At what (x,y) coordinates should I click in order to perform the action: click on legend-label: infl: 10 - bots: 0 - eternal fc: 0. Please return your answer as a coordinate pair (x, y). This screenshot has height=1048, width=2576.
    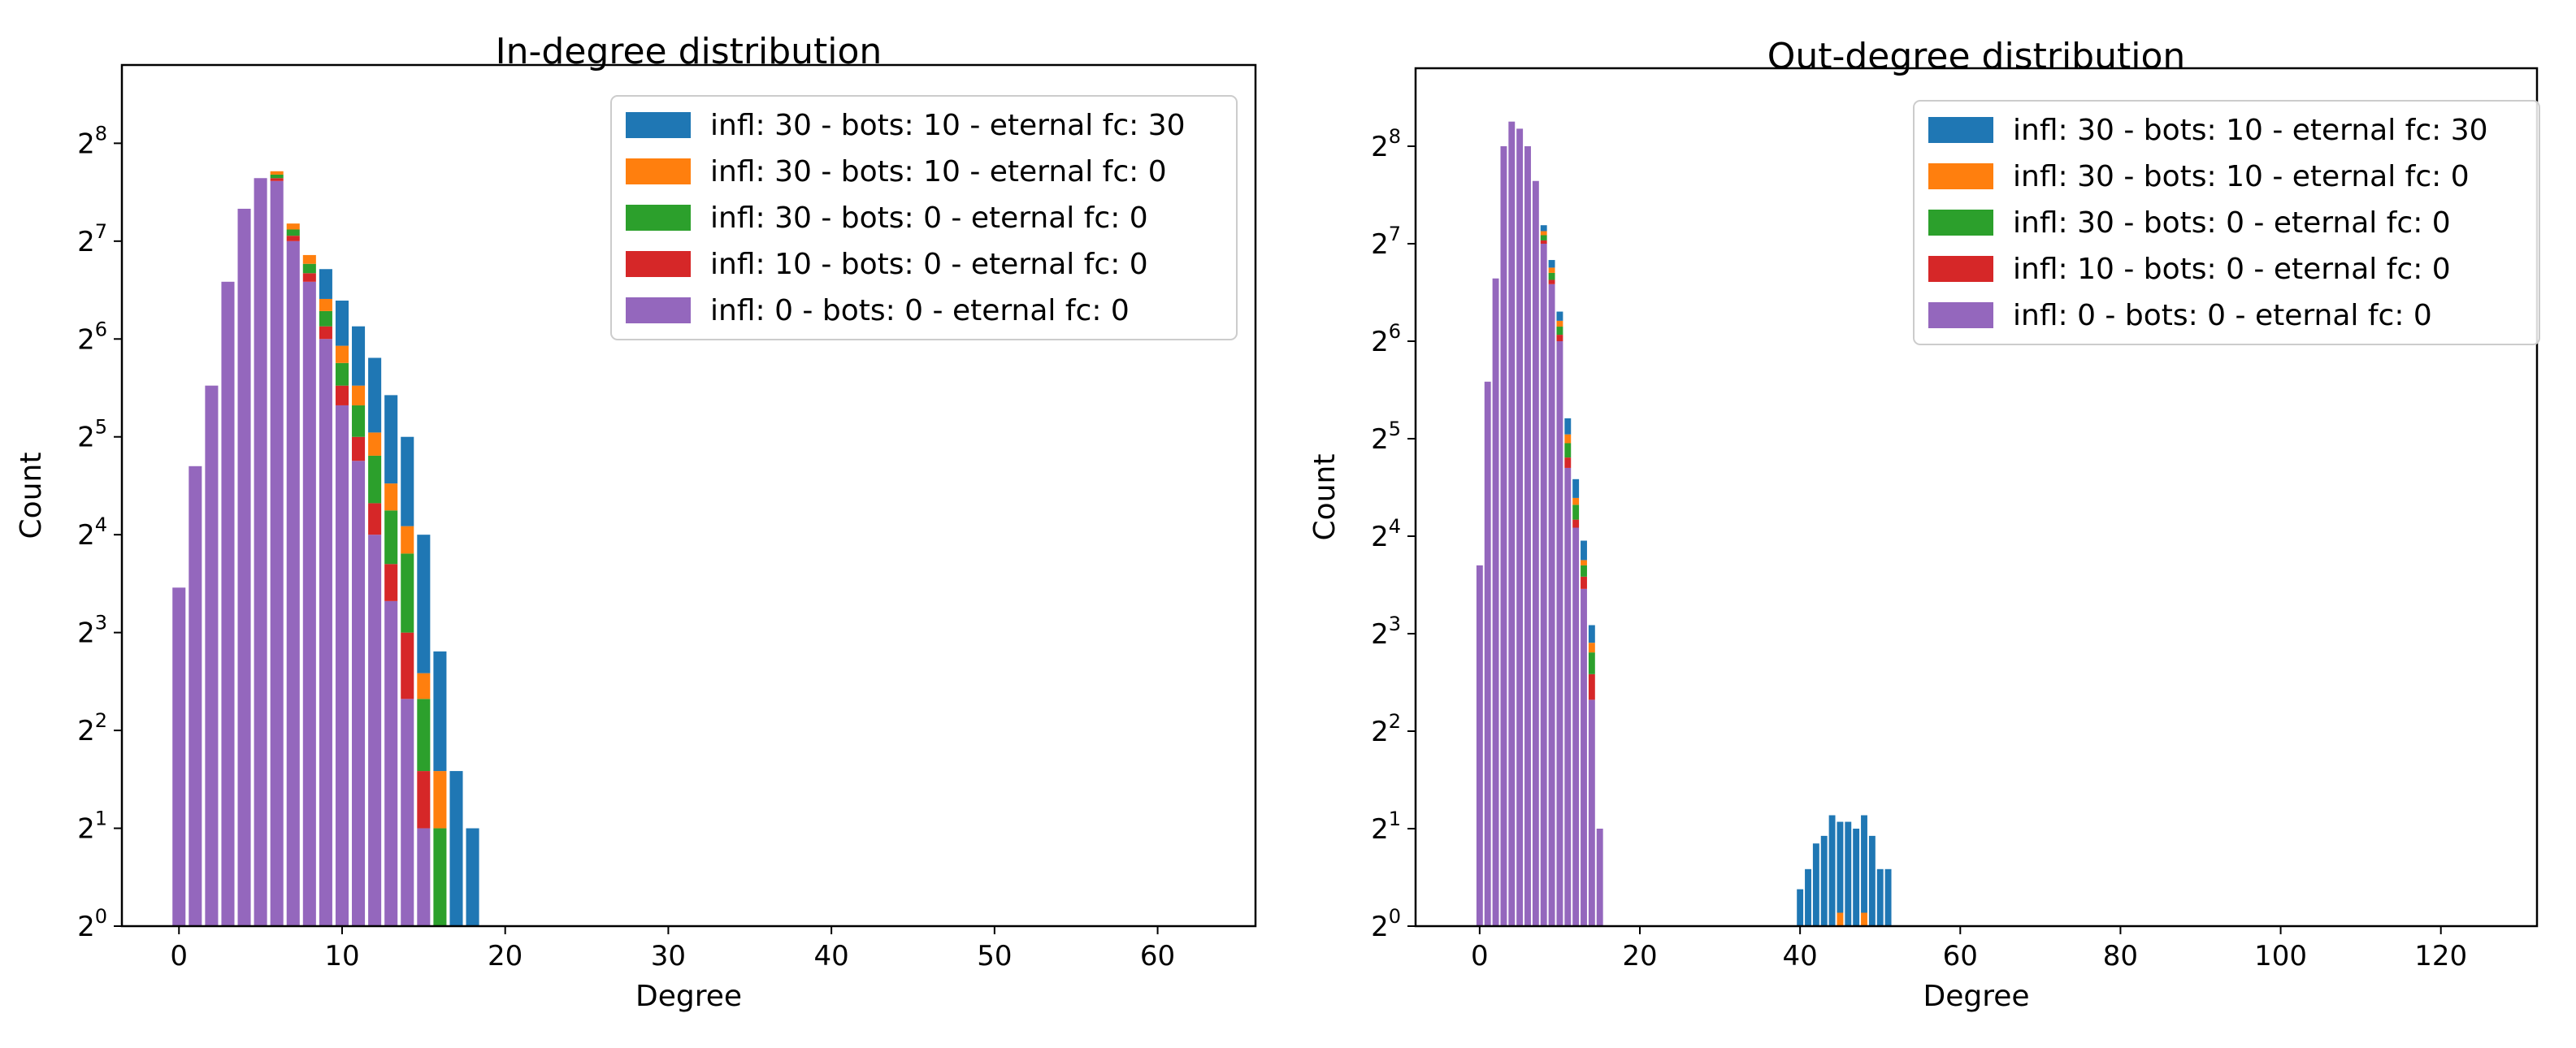
    Looking at the image, I should click on (2232, 270).